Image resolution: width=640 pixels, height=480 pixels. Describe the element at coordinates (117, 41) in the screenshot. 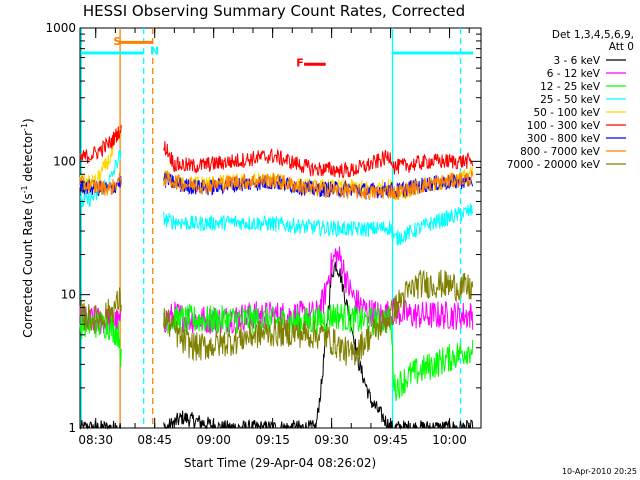

I see `annotation-label-s: S` at that location.